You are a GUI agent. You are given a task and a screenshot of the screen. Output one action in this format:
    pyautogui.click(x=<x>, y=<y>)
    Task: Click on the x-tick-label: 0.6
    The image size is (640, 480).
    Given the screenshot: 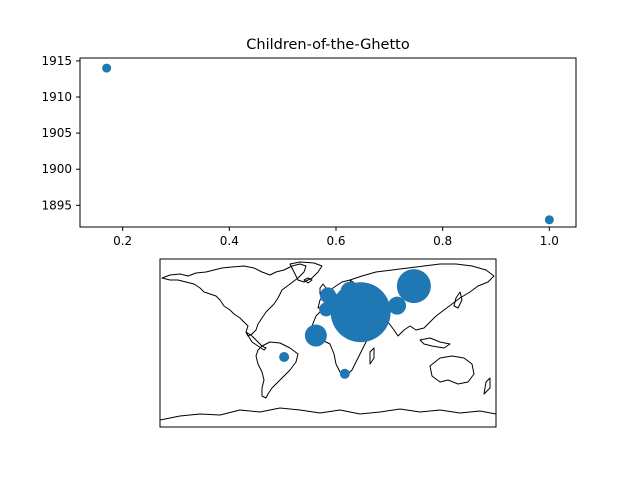 What is the action you would take?
    pyautogui.click(x=335, y=241)
    